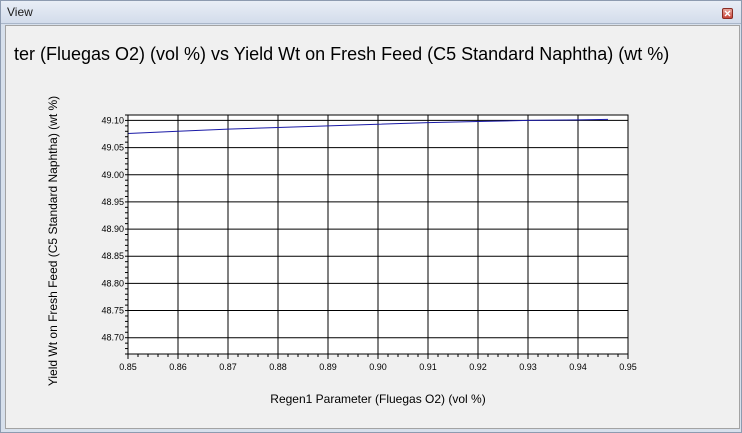  I want to click on y-tick-label: 48.90, so click(112, 229).